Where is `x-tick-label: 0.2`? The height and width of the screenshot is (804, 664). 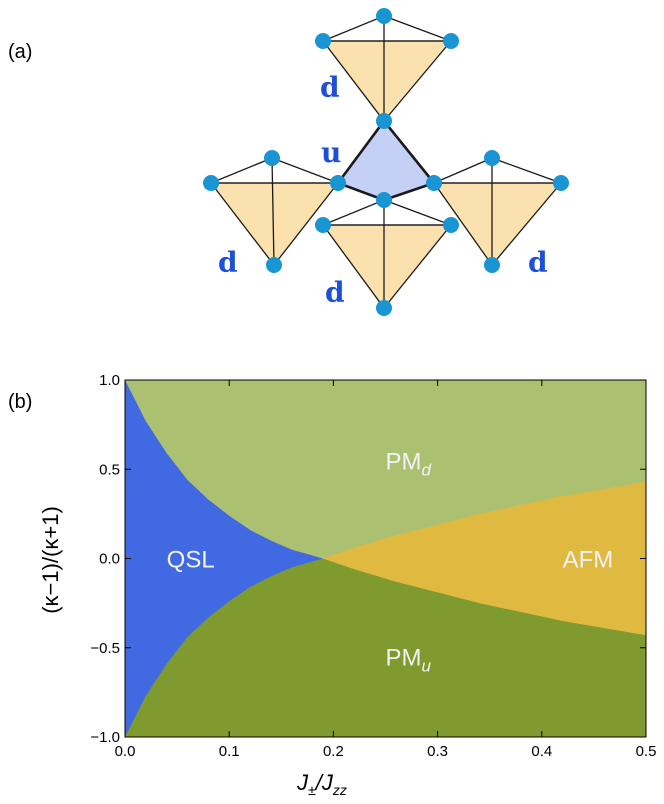 x-tick-label: 0.2 is located at coordinates (333, 751).